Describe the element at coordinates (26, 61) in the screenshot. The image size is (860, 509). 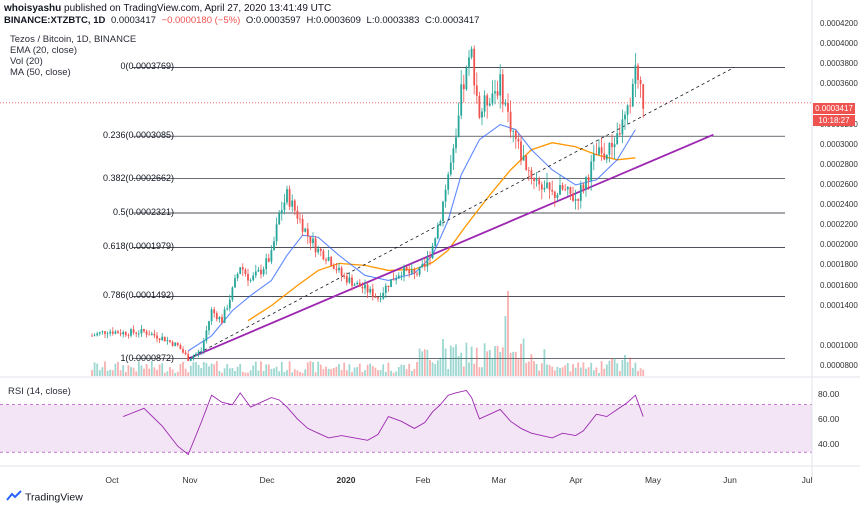
I see `legend-vol: Vol (20)` at that location.